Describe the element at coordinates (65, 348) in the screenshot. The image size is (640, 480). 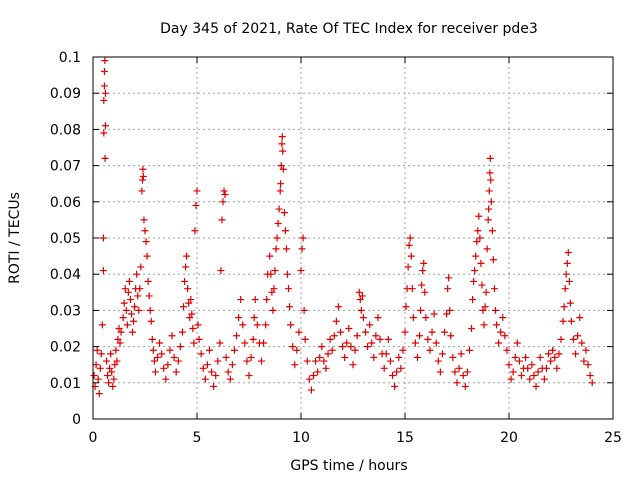
I see `y-tick-label: 0.02` at that location.